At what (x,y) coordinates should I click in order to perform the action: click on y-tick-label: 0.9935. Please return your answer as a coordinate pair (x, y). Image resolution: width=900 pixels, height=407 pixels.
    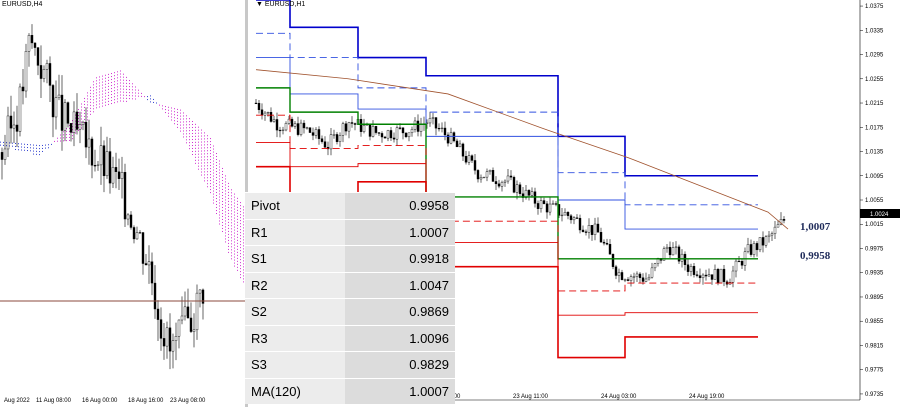
    Looking at the image, I should click on (874, 274).